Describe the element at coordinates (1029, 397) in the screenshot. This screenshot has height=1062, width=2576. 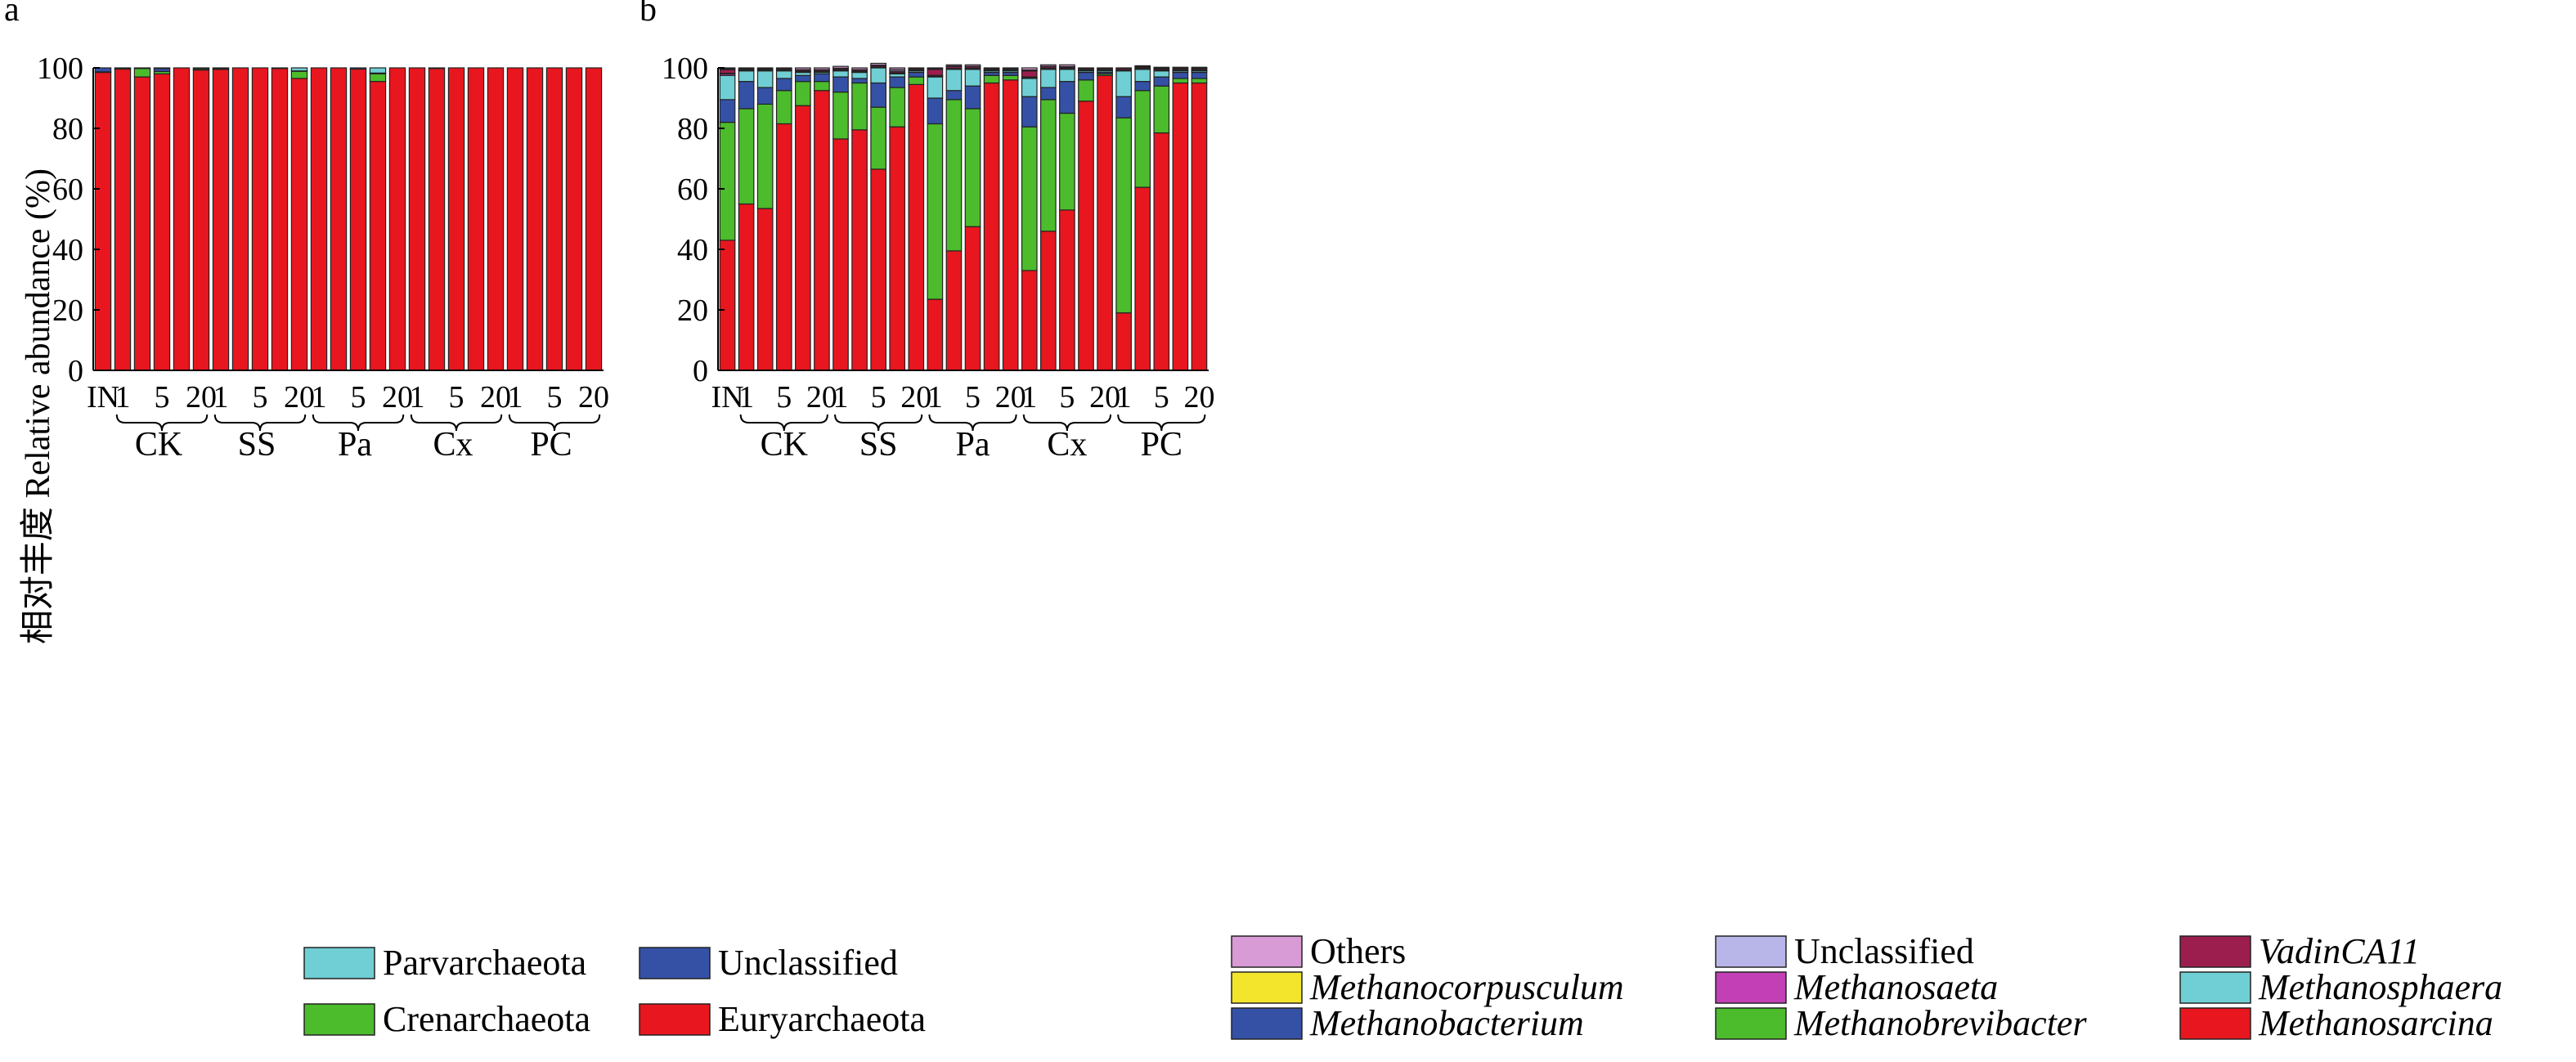
I see `x-tick-label: 1` at that location.